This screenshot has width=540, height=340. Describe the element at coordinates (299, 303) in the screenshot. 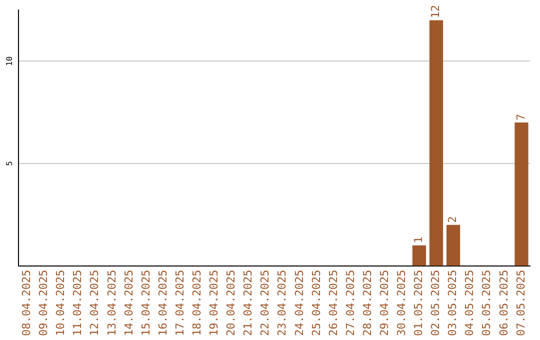

I see `x-tick-label: 24.04.2025` at that location.